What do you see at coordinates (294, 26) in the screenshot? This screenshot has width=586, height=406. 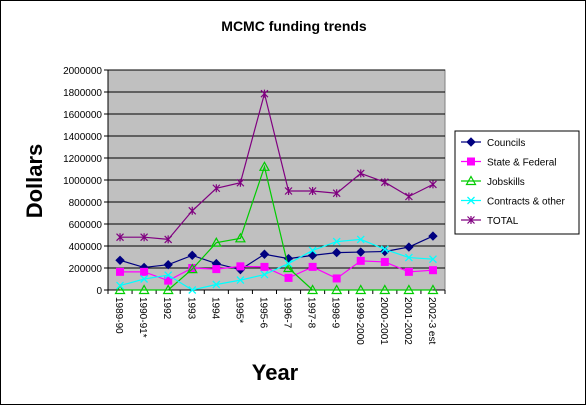 I see `chart-title: MCMC funding trends` at bounding box center [294, 26].